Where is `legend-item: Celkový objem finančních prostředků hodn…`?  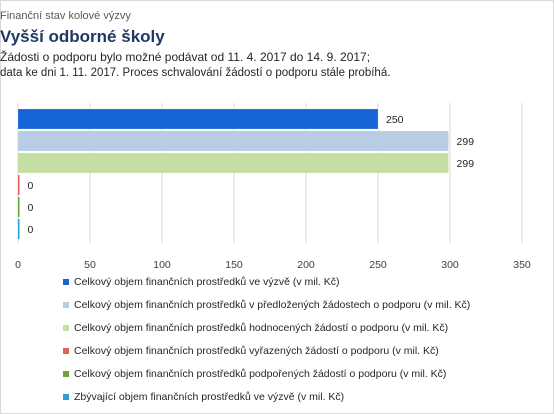 legend-item: Celkový objem finančních prostředků hodn… is located at coordinates (255, 328).